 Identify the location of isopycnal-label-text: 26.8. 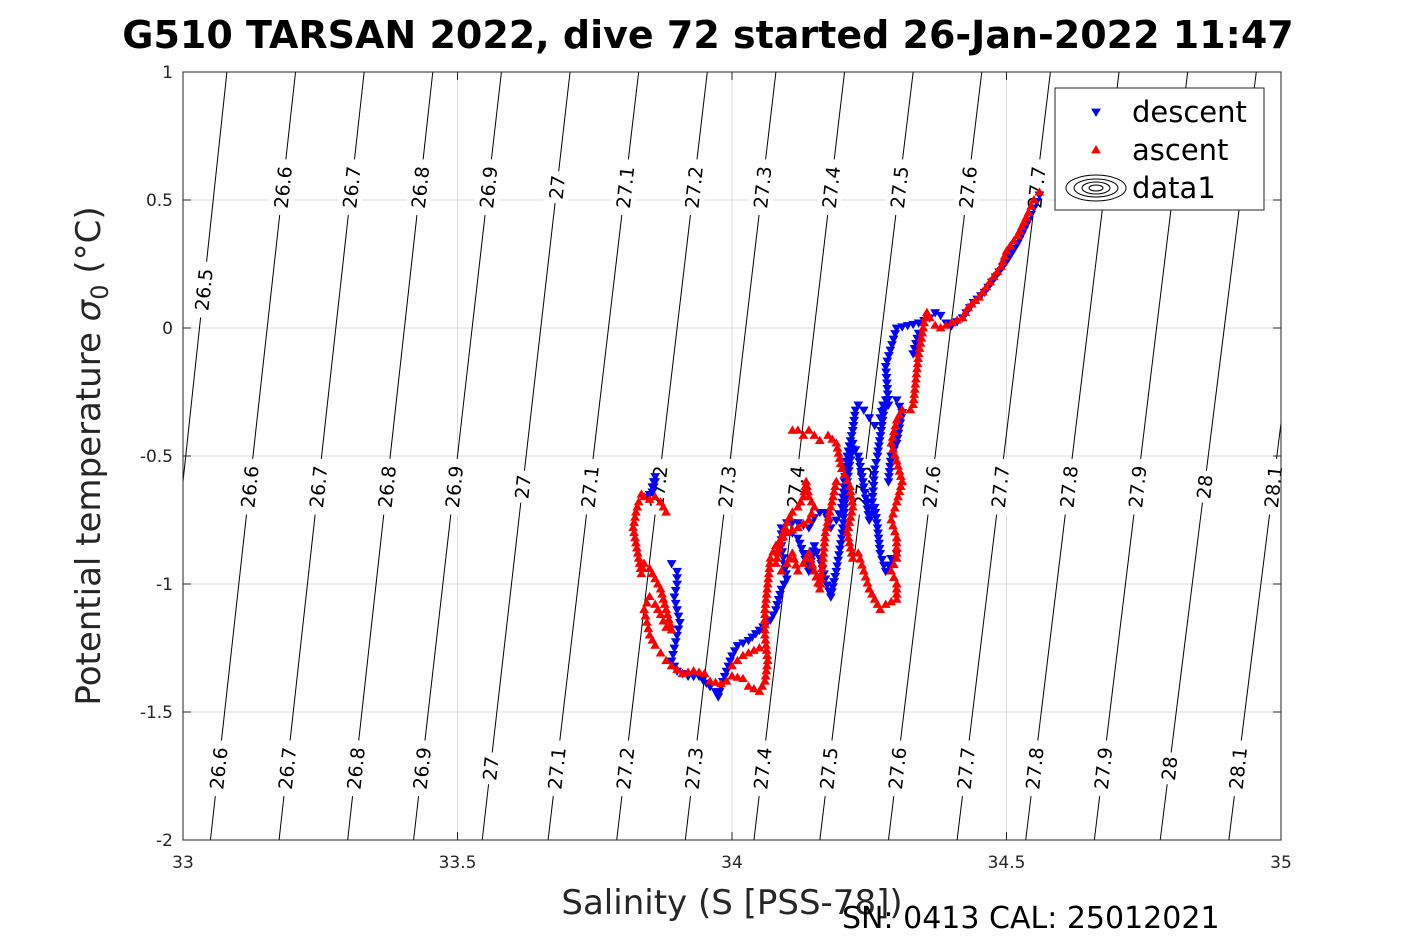
(356, 768).